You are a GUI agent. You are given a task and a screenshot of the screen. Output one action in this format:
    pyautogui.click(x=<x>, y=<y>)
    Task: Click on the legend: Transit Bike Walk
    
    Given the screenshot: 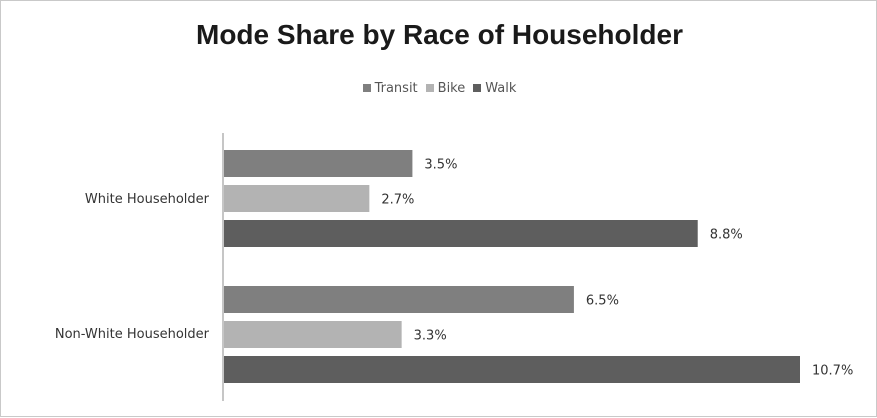 What is the action you would take?
    pyautogui.click(x=439, y=88)
    